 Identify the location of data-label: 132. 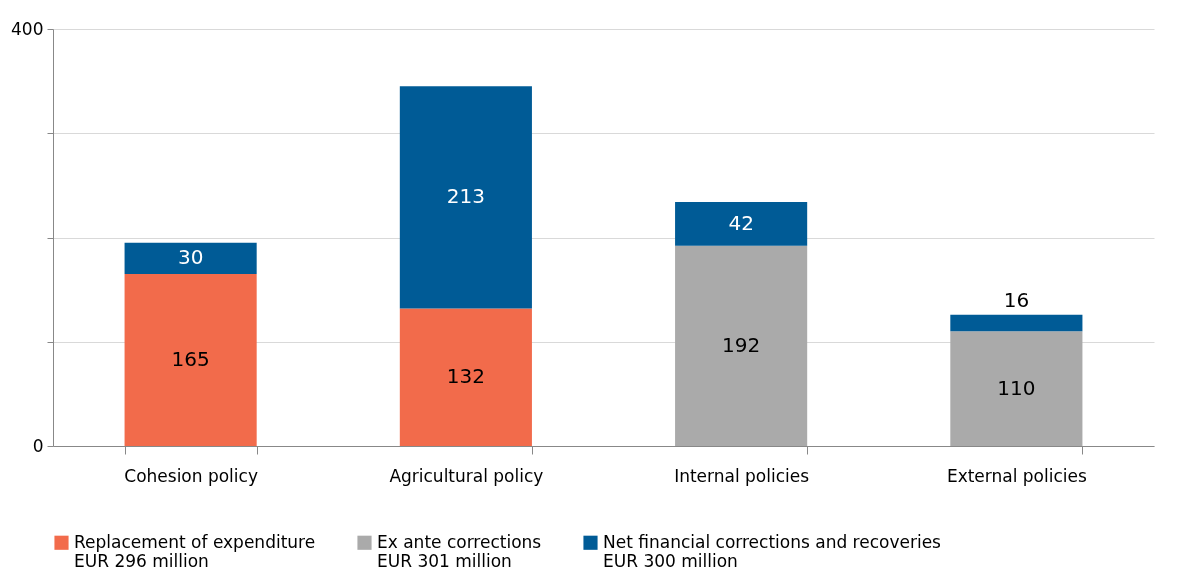
(465, 376).